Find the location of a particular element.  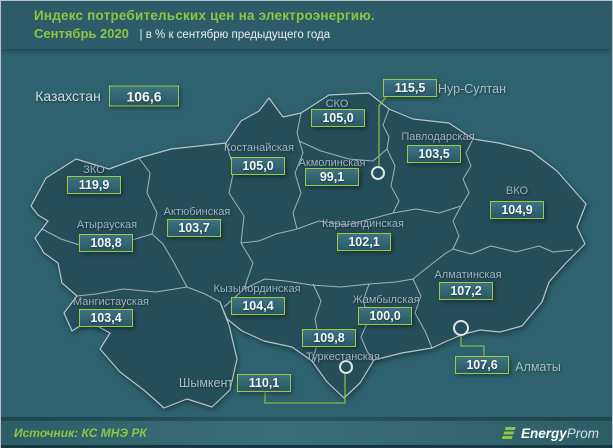

source-note: Источник: КС МНЭ РК is located at coordinates (80, 433).